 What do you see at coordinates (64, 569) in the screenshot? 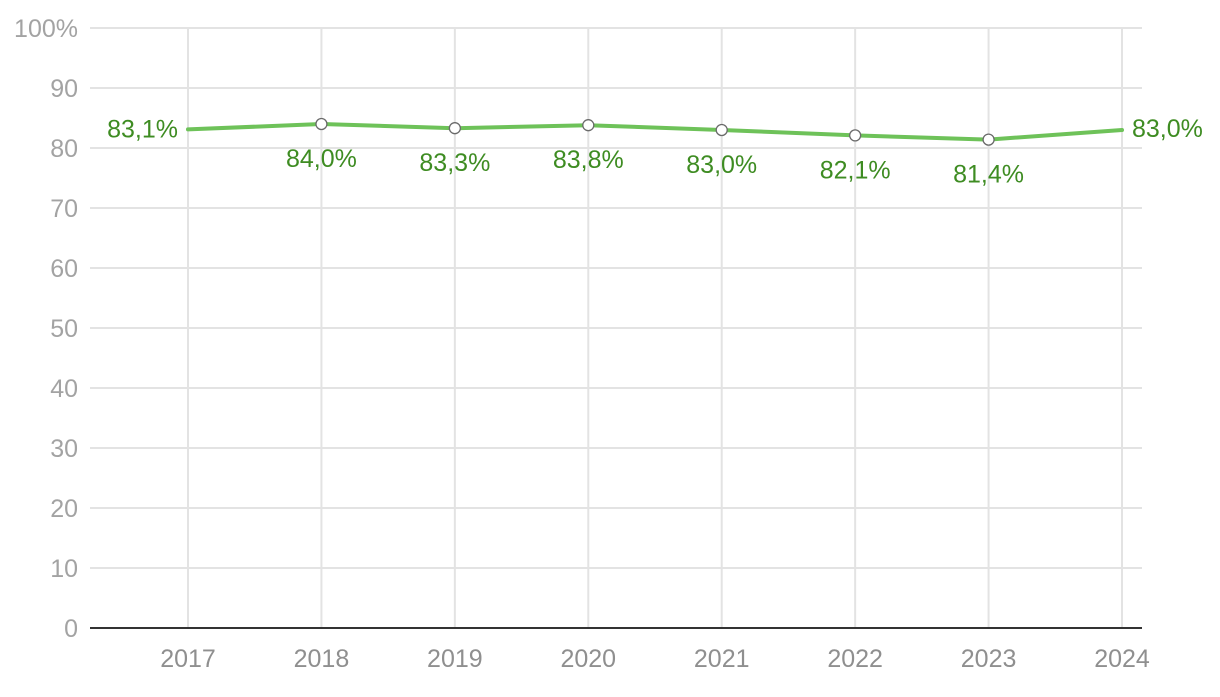
I see `y-tick-label: 10` at bounding box center [64, 569].